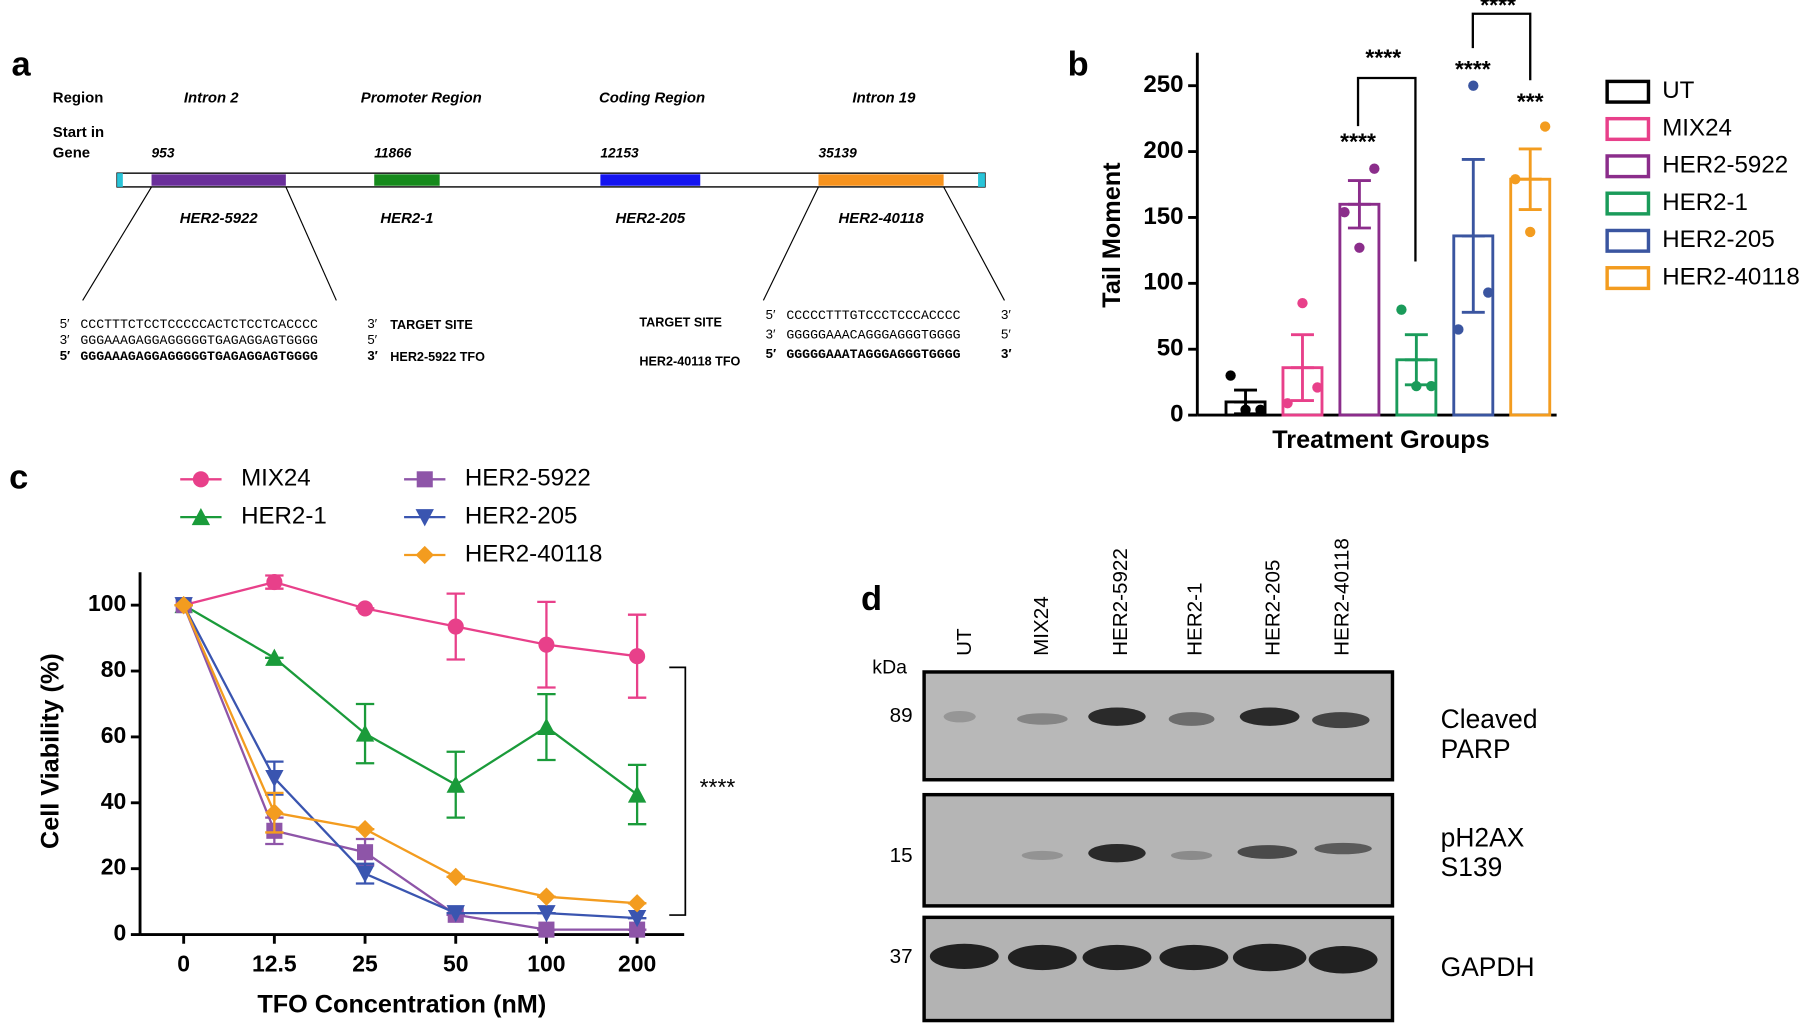  Describe the element at coordinates (50, 751) in the screenshot. I see `y-axis-title: Cell Viability (%)` at that location.